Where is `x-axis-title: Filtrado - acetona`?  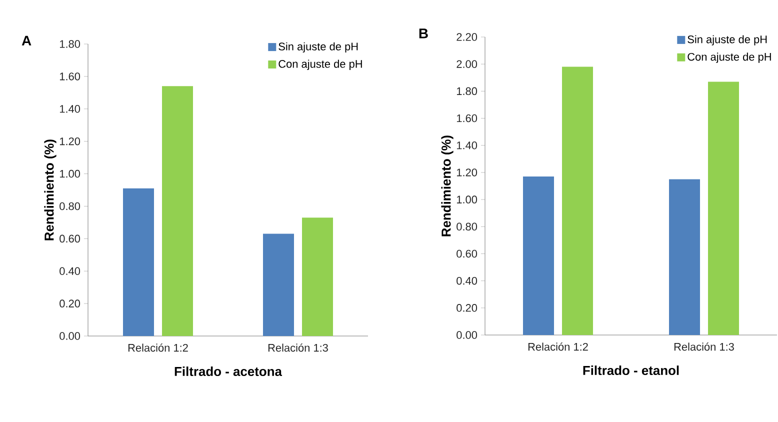
x-axis-title: Filtrado - acetona is located at coordinates (228, 371).